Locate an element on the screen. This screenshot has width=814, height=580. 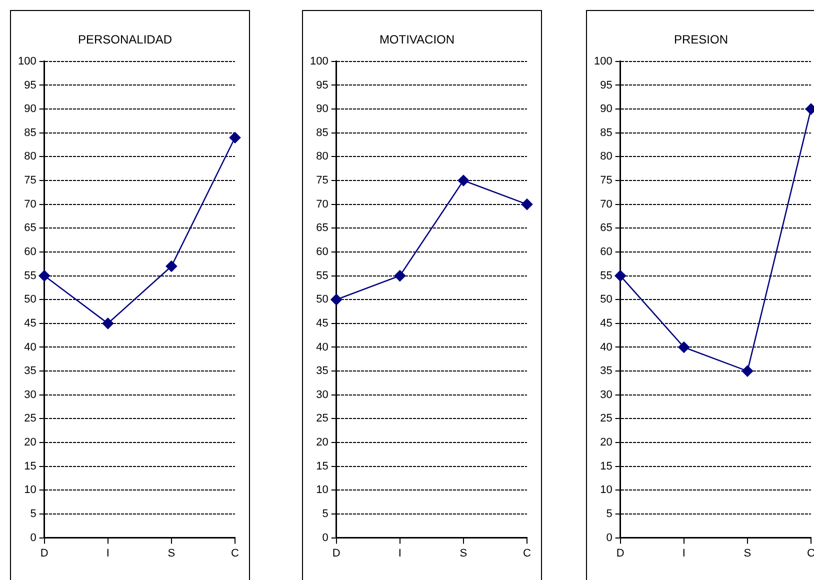
chart-title: PRESION is located at coordinates (701, 39).